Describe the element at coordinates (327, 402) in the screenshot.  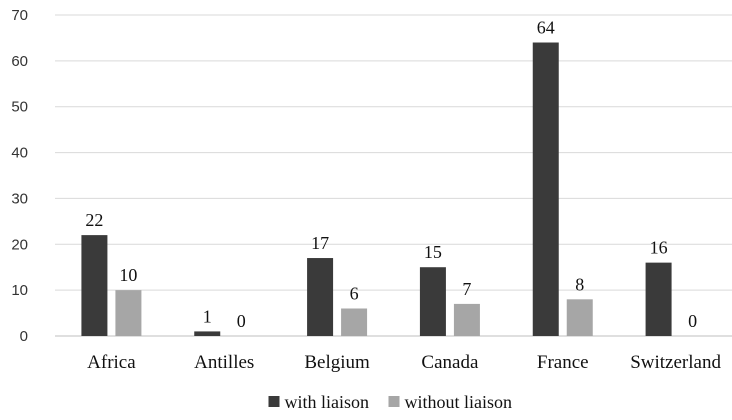
I see `legend-label: with liaison` at that location.